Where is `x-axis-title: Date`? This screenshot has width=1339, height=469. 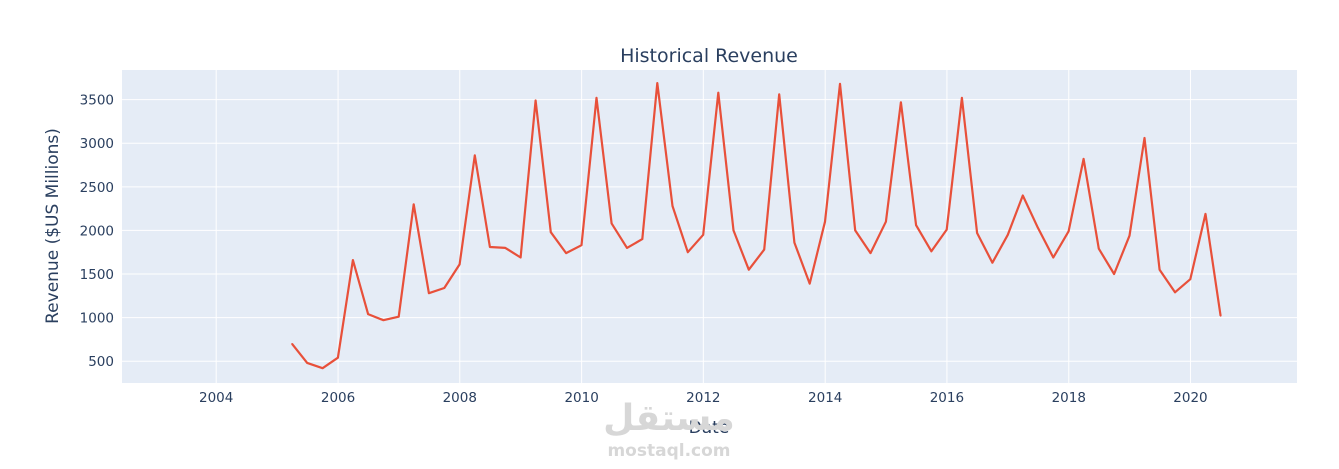 x-axis-title: Date is located at coordinates (709, 428).